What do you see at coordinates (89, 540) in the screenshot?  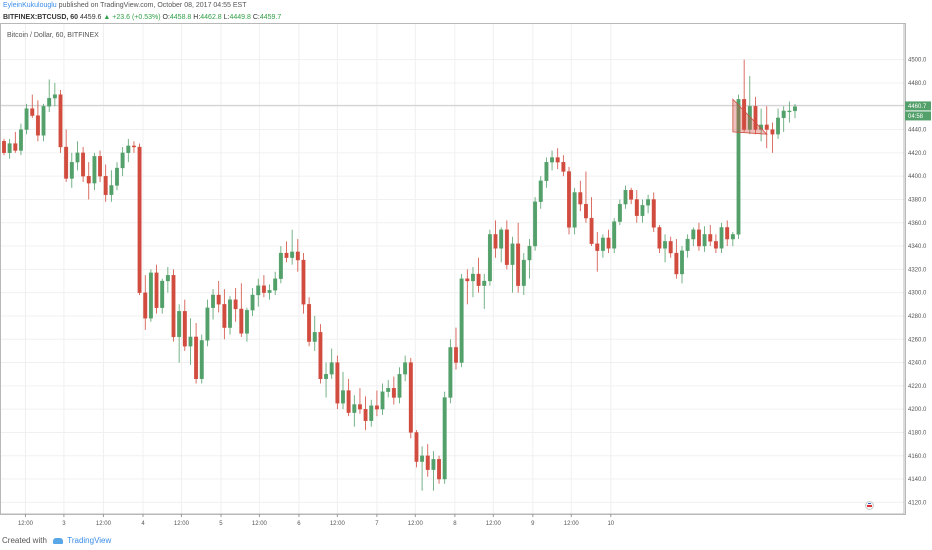 I see `tradingview-brand: TradingView` at bounding box center [89, 540].